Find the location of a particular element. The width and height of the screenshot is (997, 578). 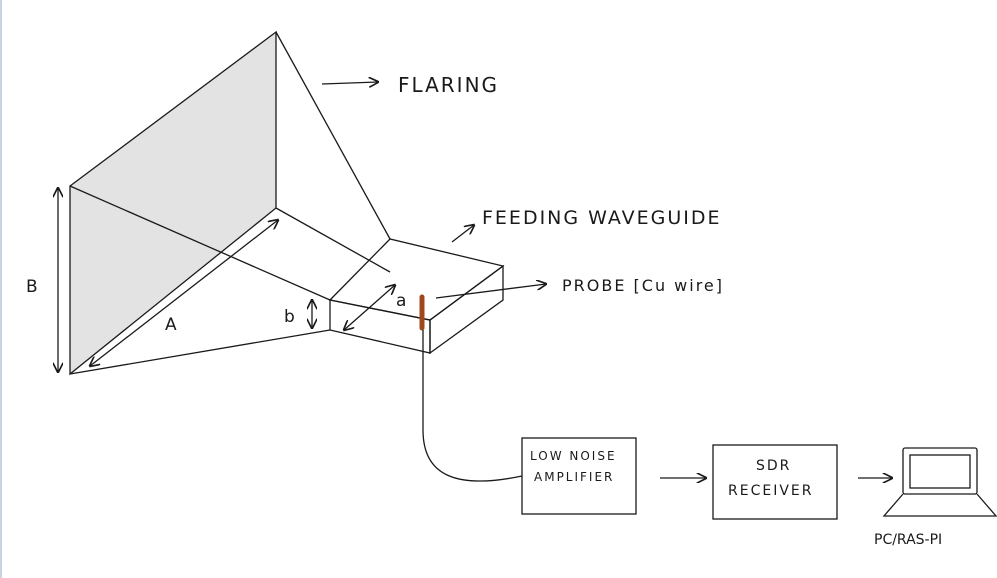

flaring-pointer-arrow is located at coordinates (349, 83).